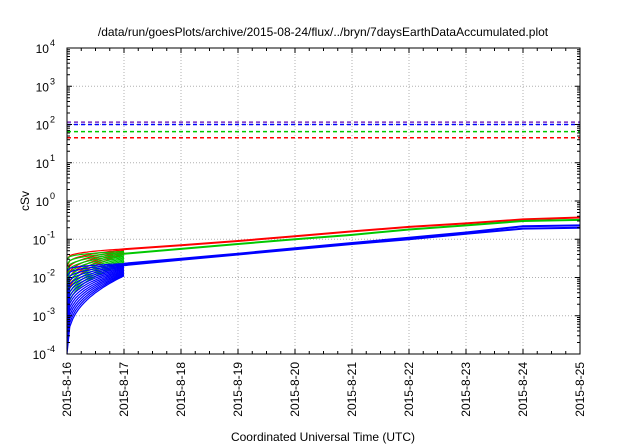 The height and width of the screenshot is (448, 640). I want to click on y-axis-label: cSv, so click(25, 201).